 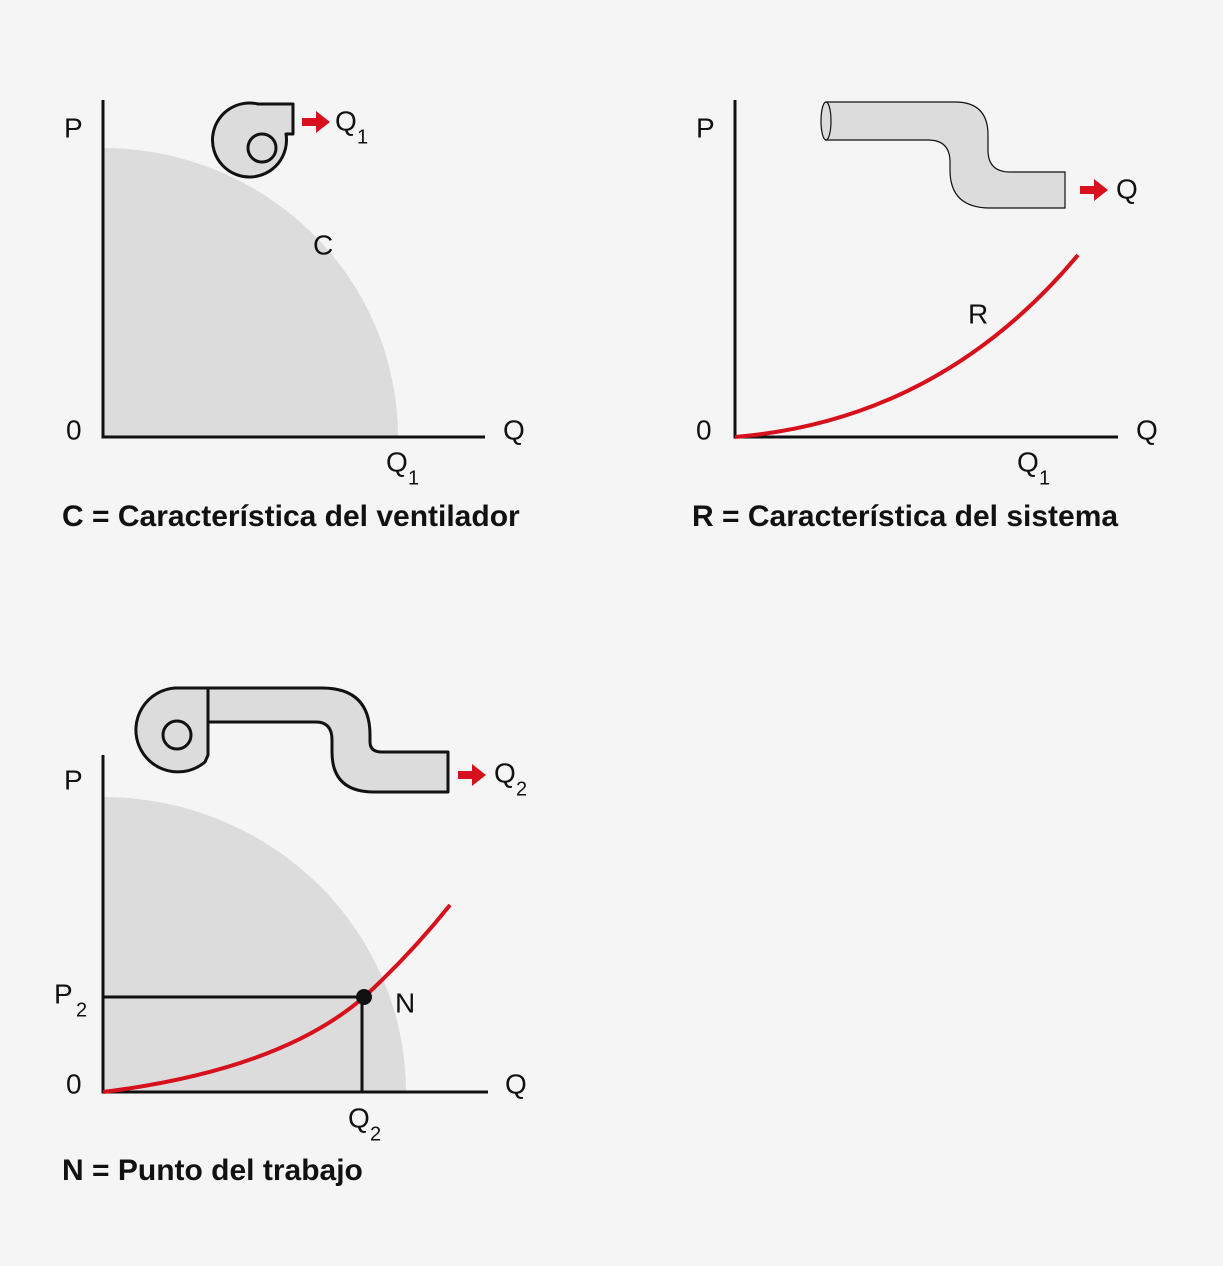 What do you see at coordinates (905, 516) in the screenshot?
I see `caption: R = Característica del sistema` at bounding box center [905, 516].